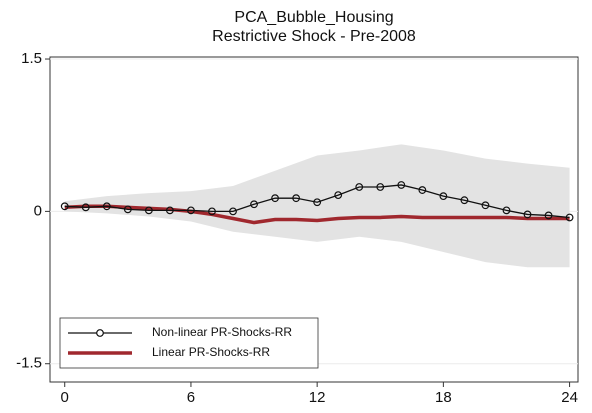 The height and width of the screenshot is (413, 592). What do you see at coordinates (314, 36) in the screenshot?
I see `chart-subtitle: Restrictive Shock - Pre-2008` at bounding box center [314, 36].